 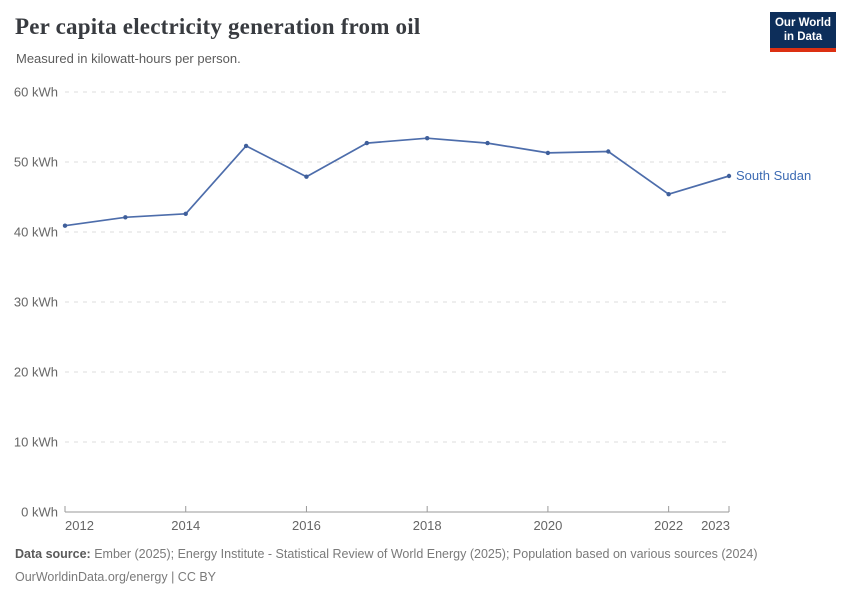 What do you see at coordinates (306, 525) in the screenshot?
I see `x-axis-label: 2016` at bounding box center [306, 525].